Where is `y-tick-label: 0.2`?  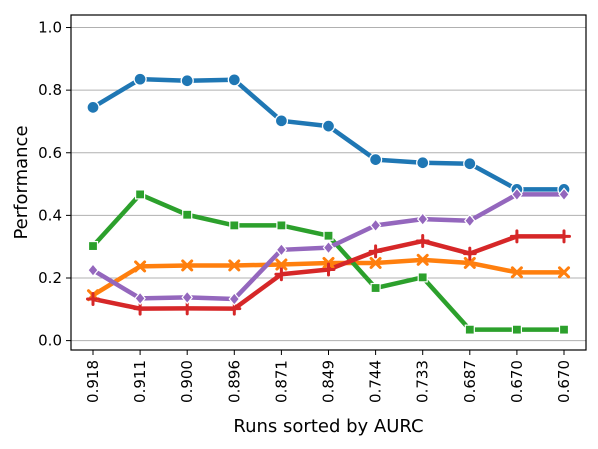 y-tick-label: 0.2 is located at coordinates (50, 278).